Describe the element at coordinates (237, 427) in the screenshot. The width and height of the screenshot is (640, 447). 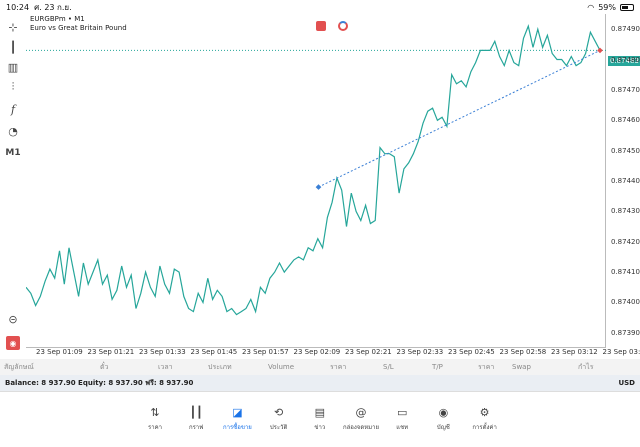
I see `nav-label: การซื้อขาย` at that location.